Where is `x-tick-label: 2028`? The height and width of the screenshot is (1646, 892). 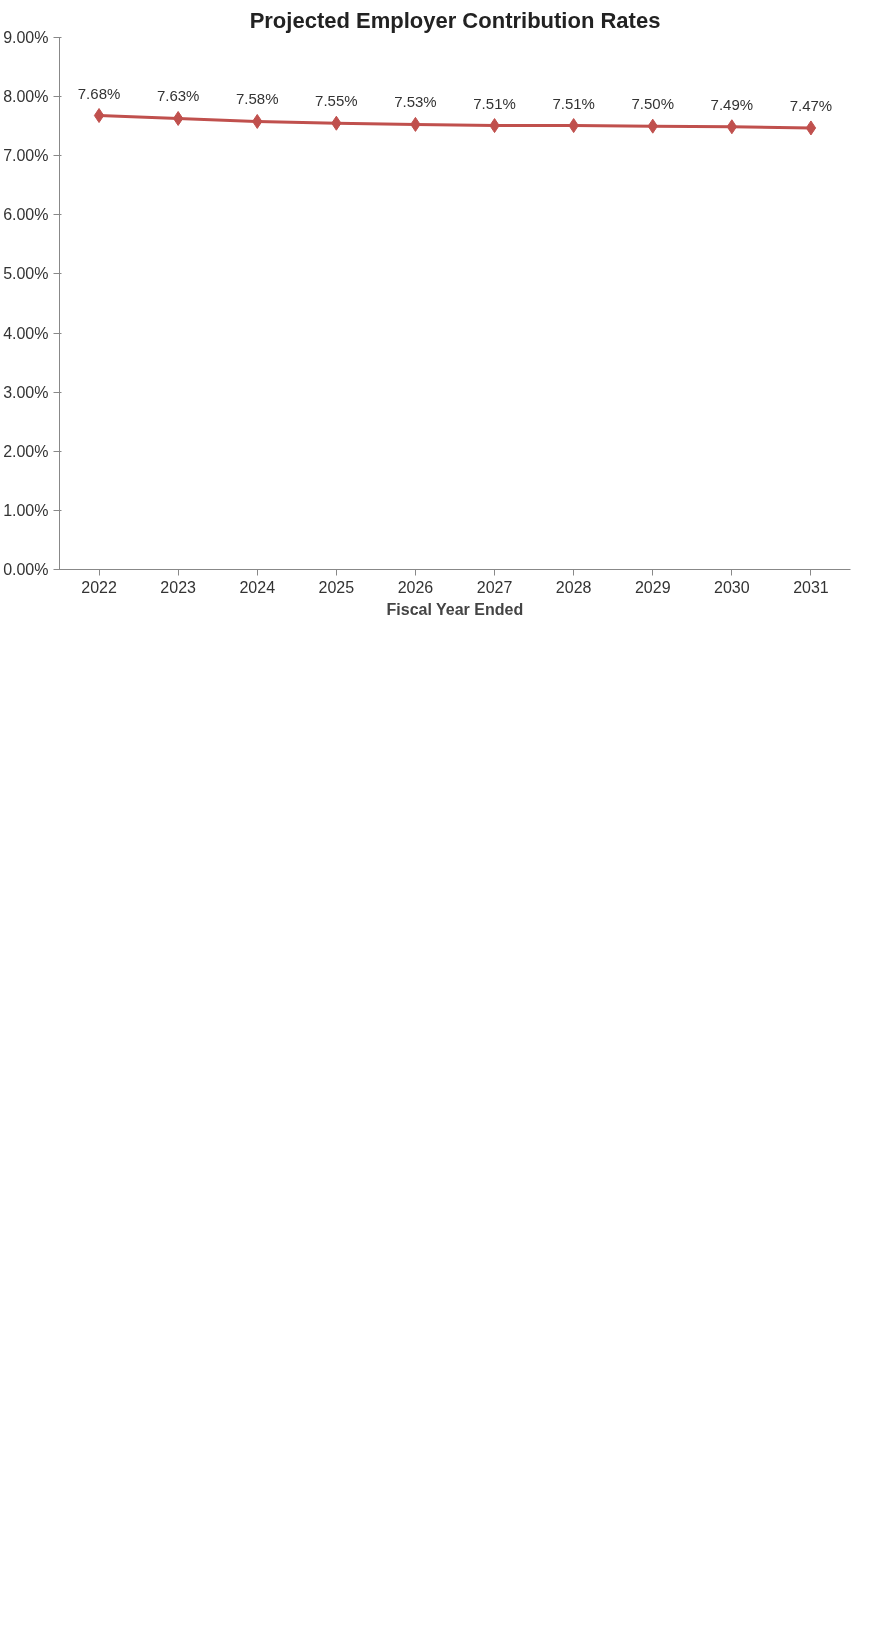 x-tick-label: 2028 is located at coordinates (573, 587).